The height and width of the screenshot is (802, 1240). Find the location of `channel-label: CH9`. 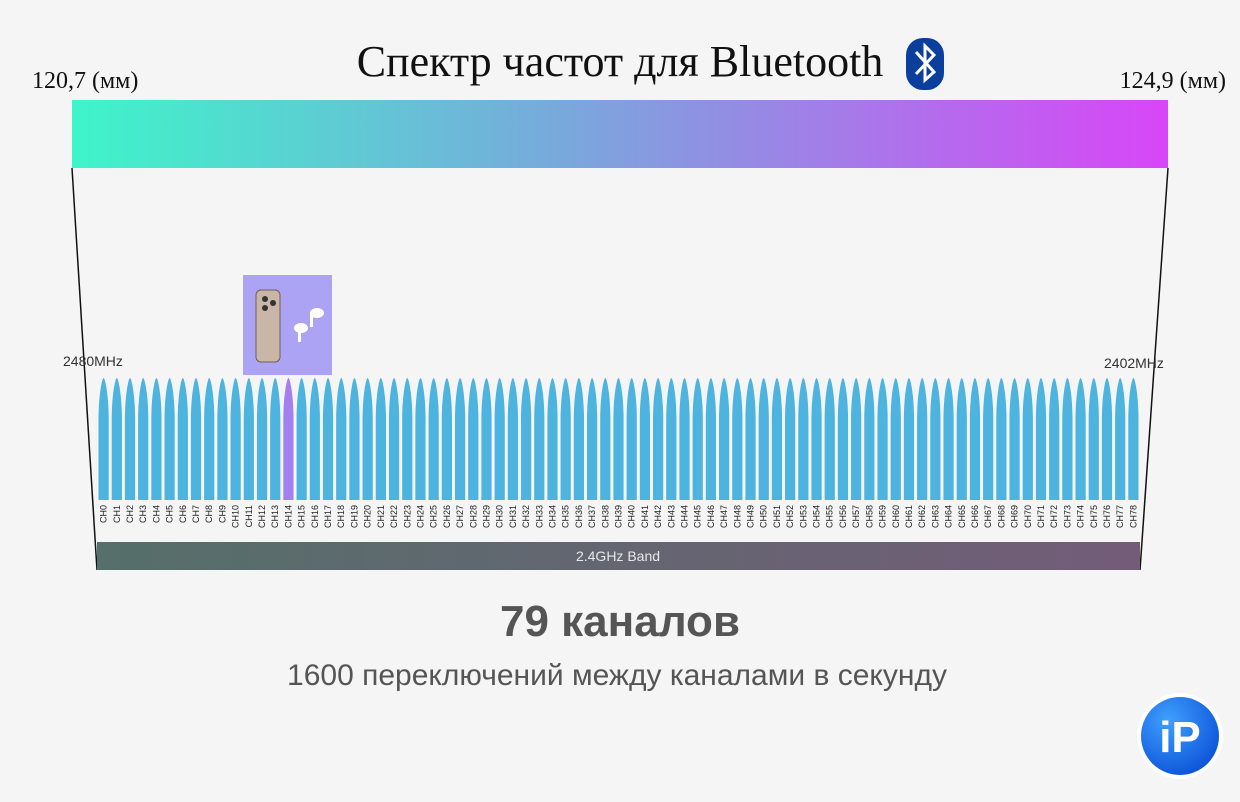

channel-label: CH9 is located at coordinates (222, 514).